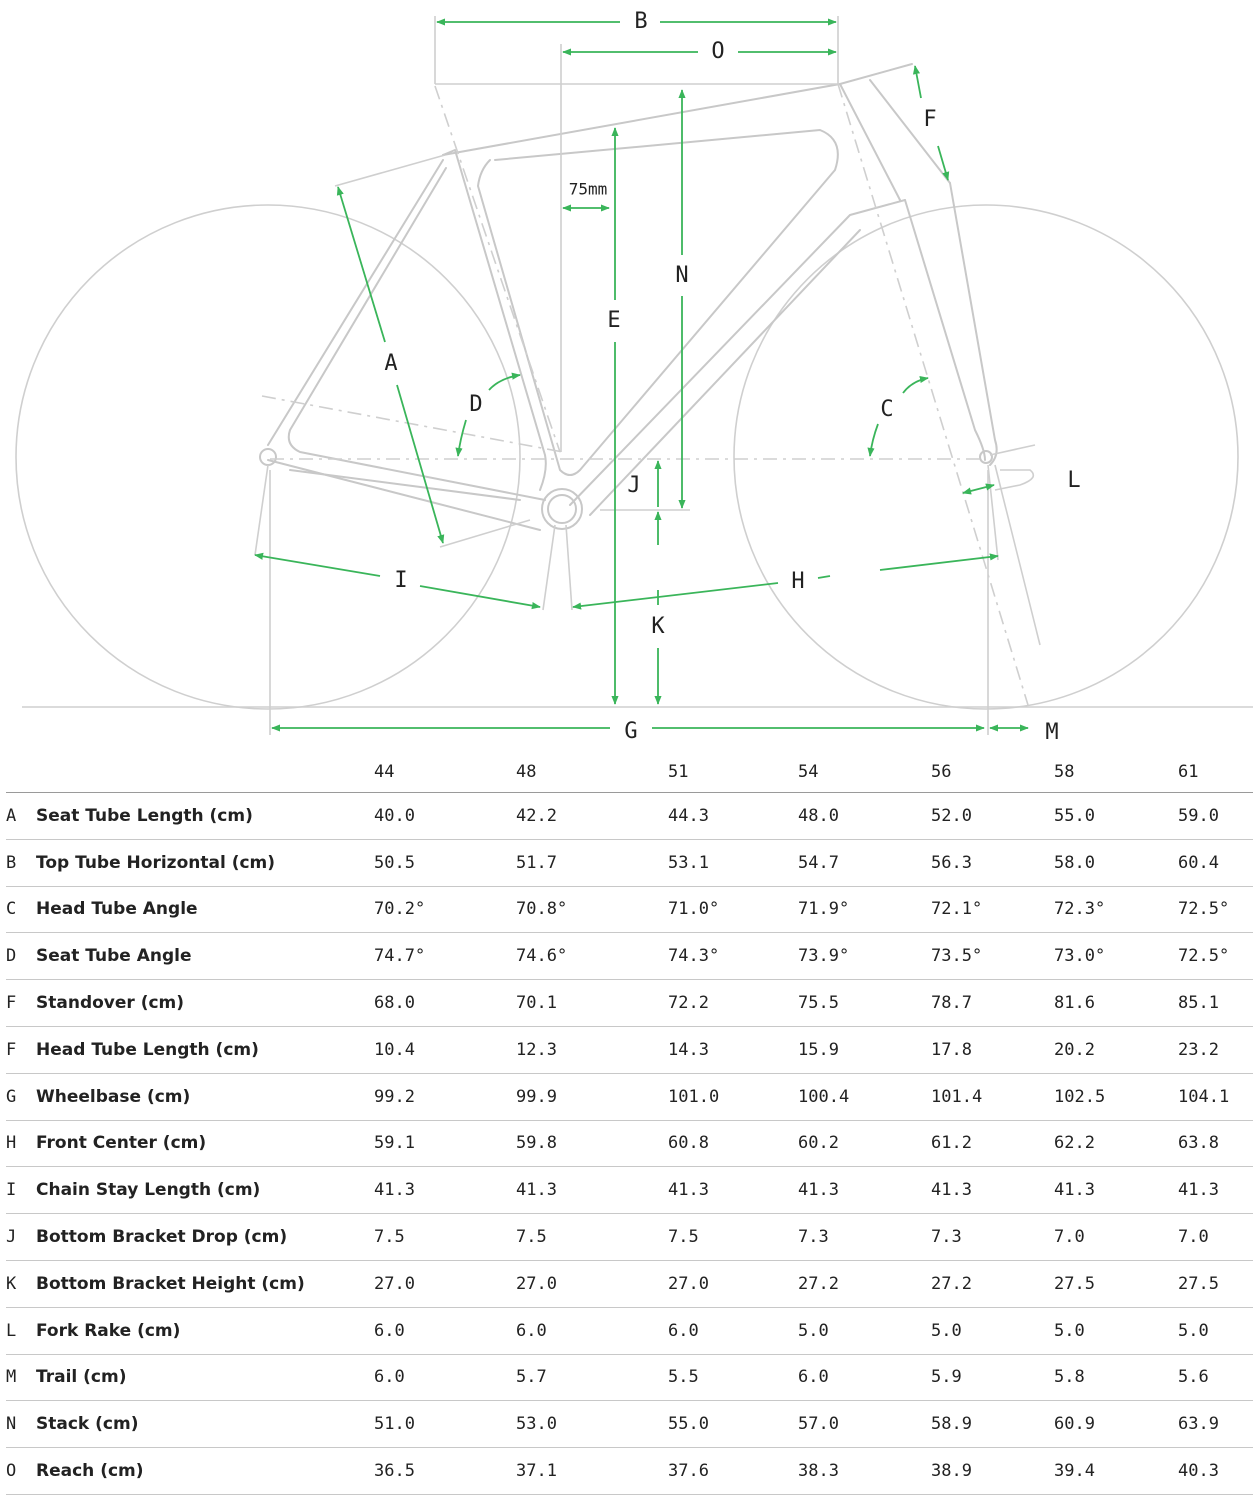  I want to click on table-row: O Reach (cm) 36.5 37.1 37.6 38.3 38.9 39.4 40.3, so click(629, 1471).